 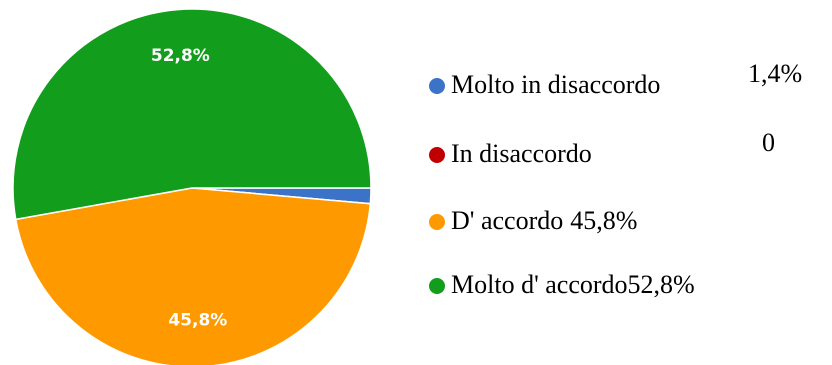 I want to click on legend-label: D' accordo, so click(x=507, y=220).